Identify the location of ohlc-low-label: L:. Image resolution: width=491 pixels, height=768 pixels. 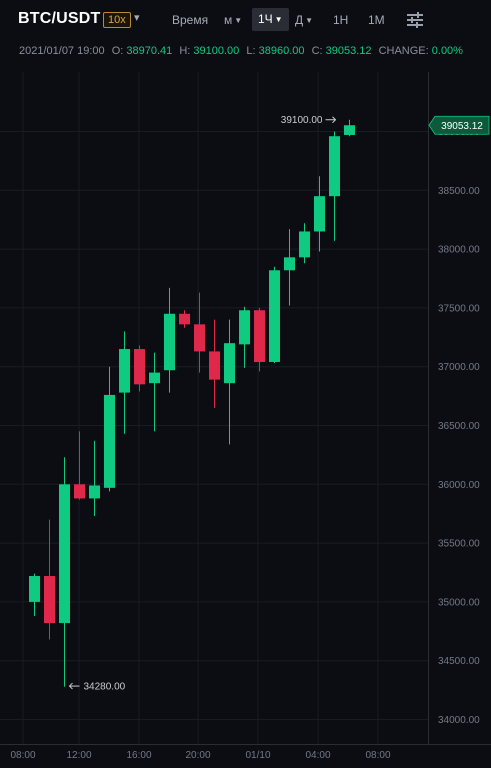
(251, 51).